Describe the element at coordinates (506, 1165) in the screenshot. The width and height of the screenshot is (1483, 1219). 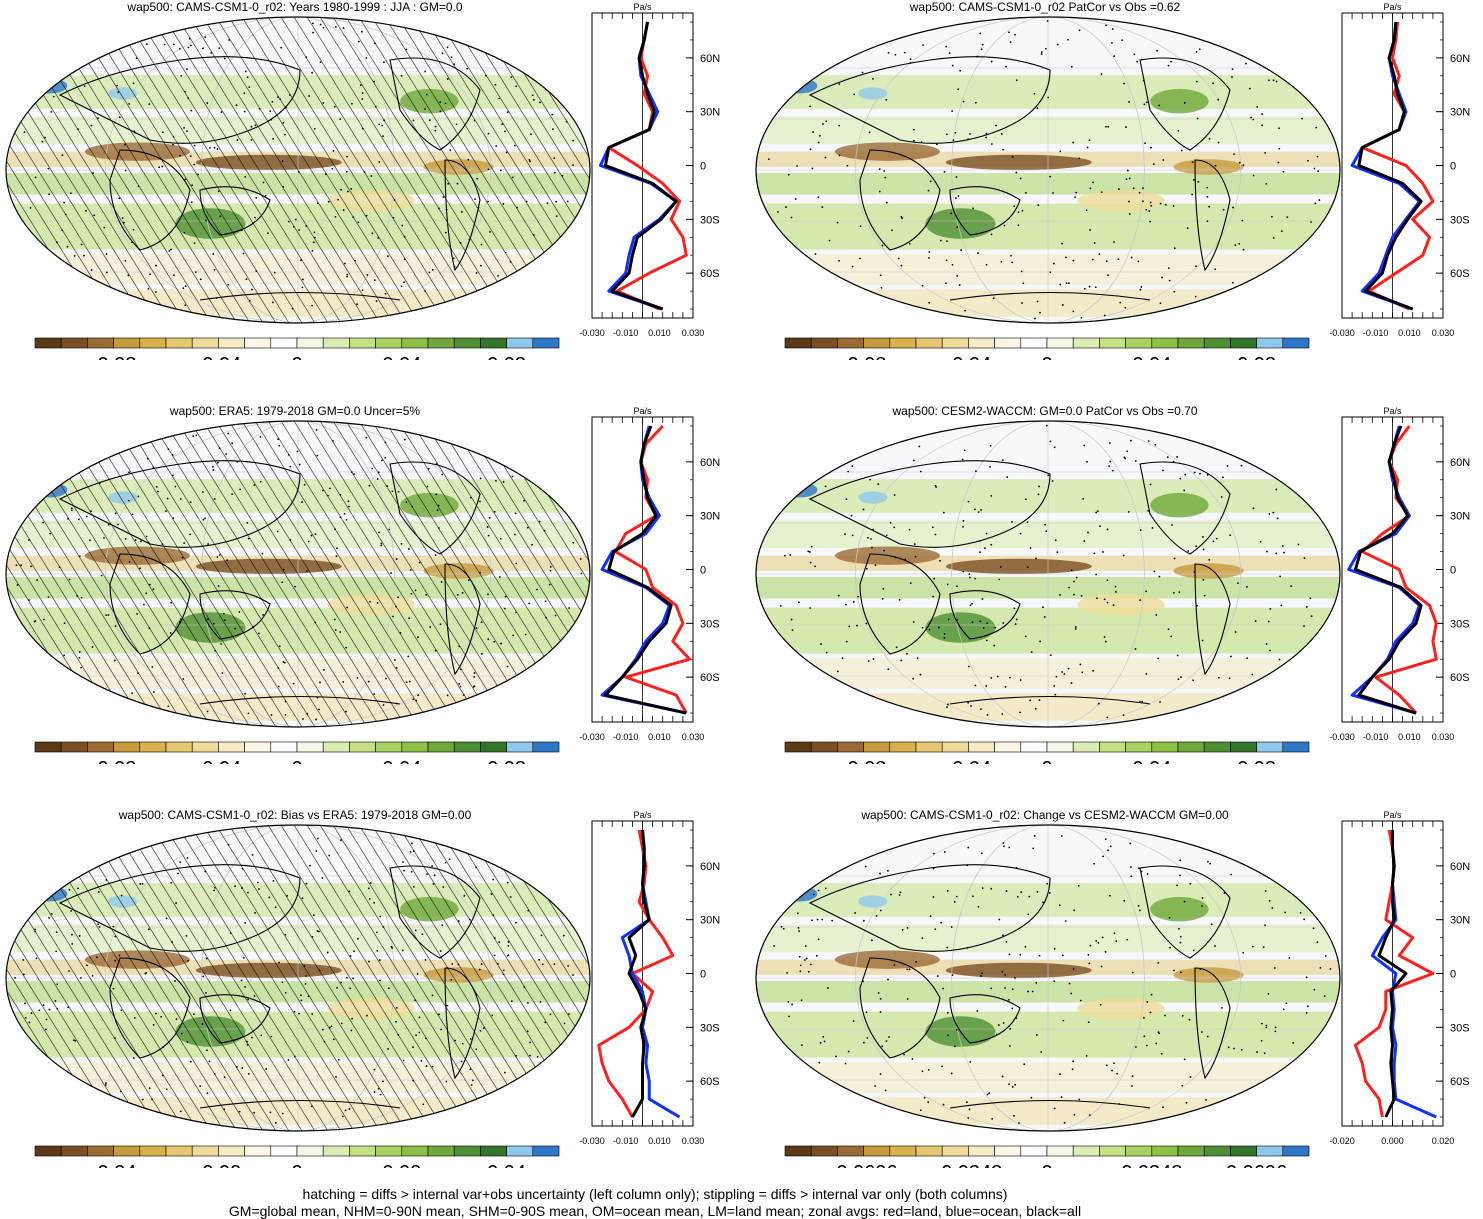
I see `colorbar-label: 0.04` at that location.